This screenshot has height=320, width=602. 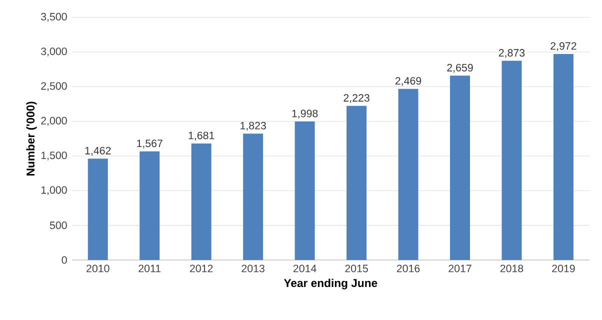 What do you see at coordinates (54, 87) in the screenshot?
I see `y-tick-label: 2,500` at bounding box center [54, 87].